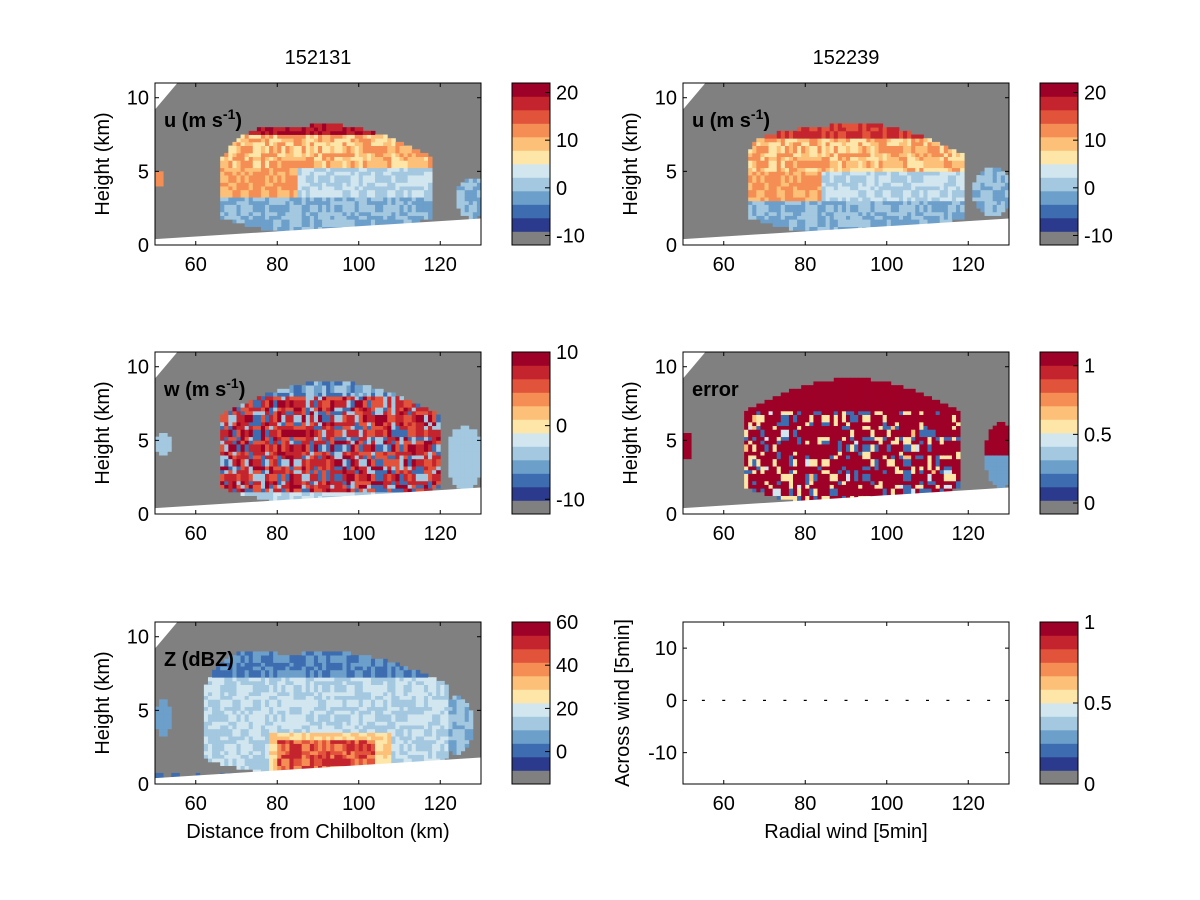  What do you see at coordinates (318, 58) in the screenshot?
I see `title-left: 152131` at bounding box center [318, 58].